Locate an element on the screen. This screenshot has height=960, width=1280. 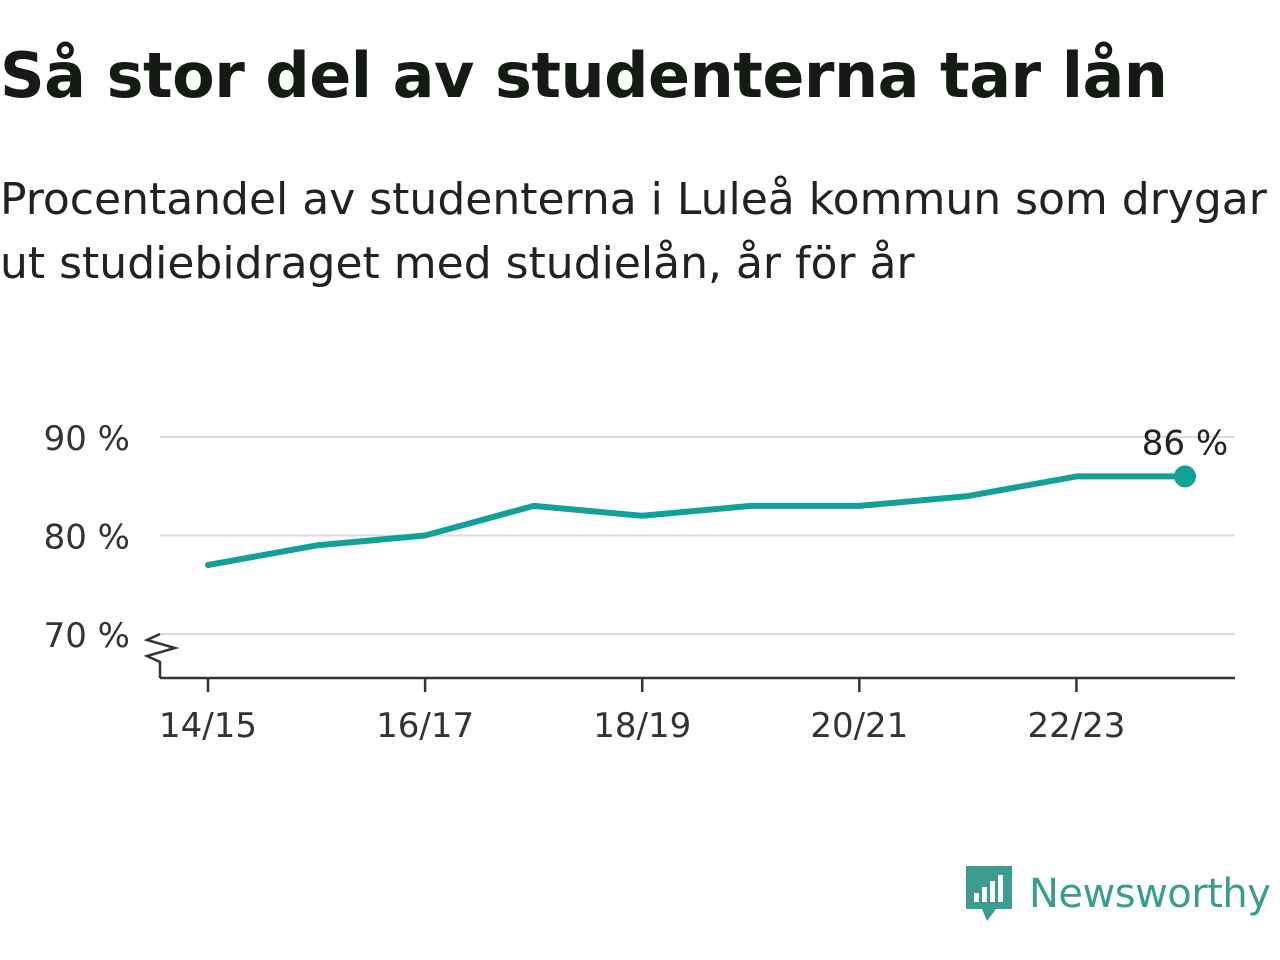
x-axis: 14/15 16/17 18/19 20/21 22/23 is located at coordinates (697, 711).